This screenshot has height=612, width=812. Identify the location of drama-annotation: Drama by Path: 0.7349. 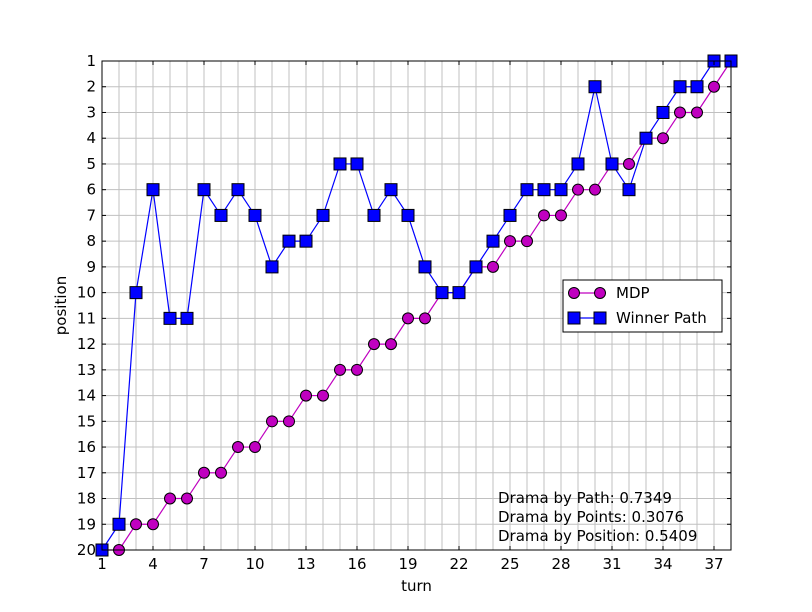
(585, 498).